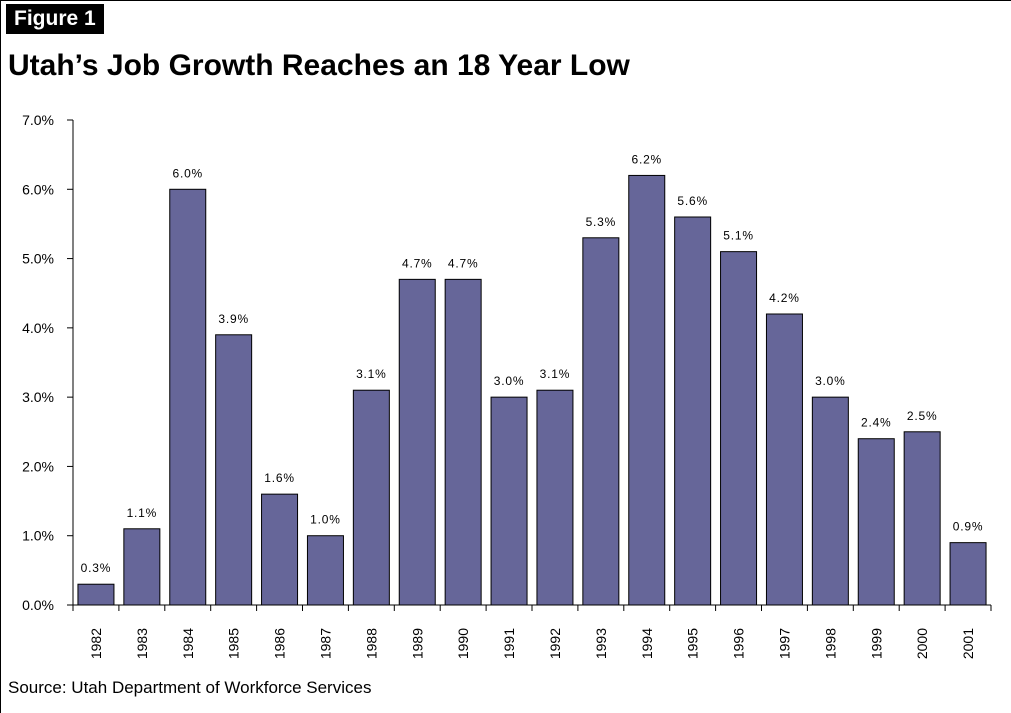 The height and width of the screenshot is (713, 1011). Describe the element at coordinates (187, 173) in the screenshot. I see `data-label: 6.0%` at that location.